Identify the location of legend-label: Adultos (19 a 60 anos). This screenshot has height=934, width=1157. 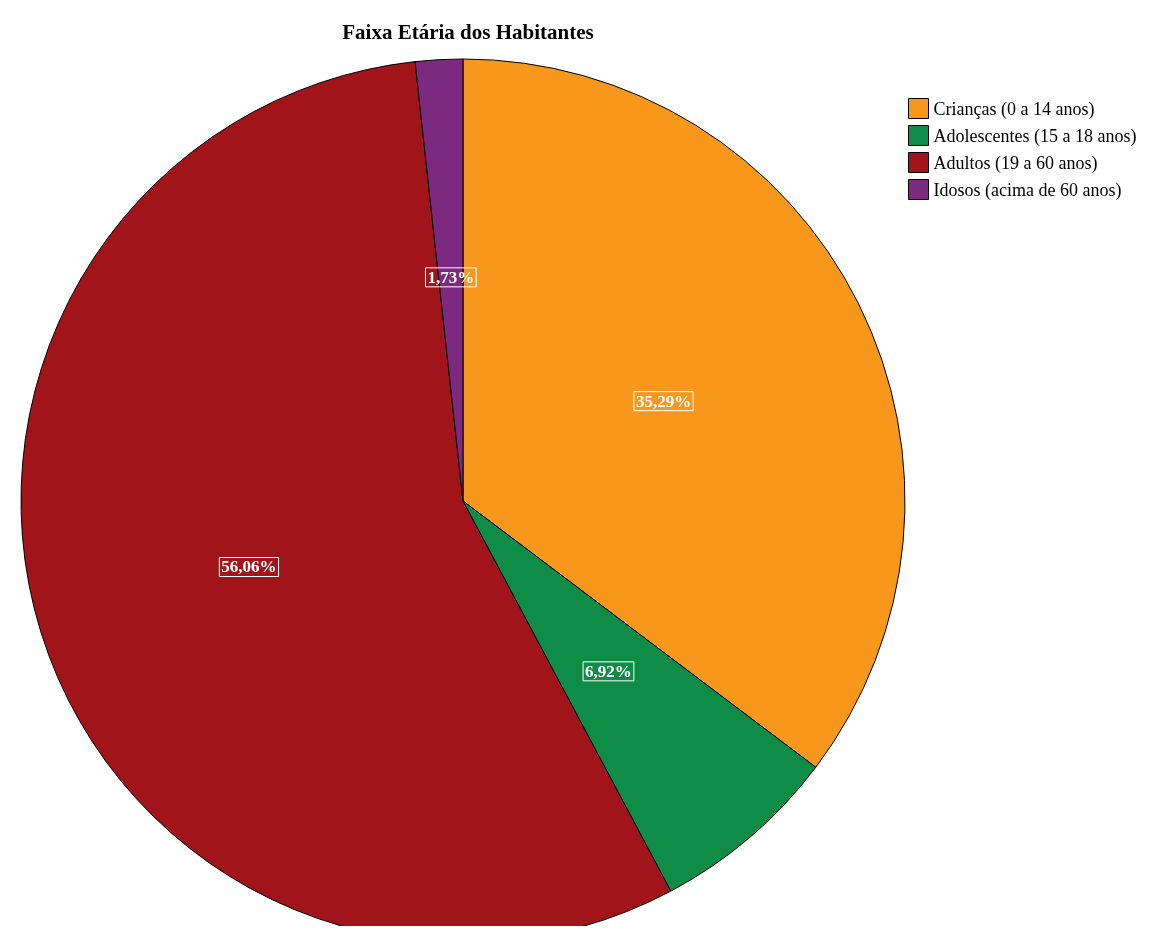
(1015, 163).